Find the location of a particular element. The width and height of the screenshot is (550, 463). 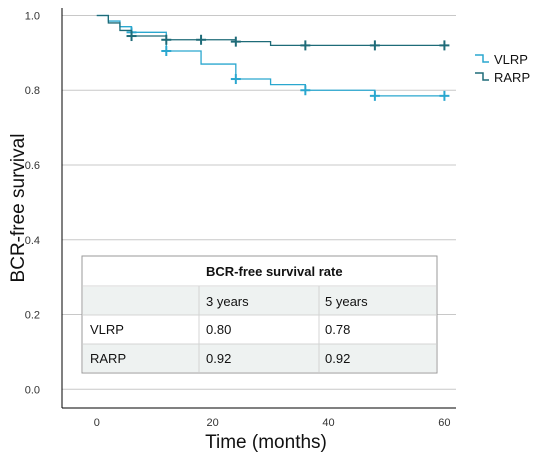

y-tick-label: 0.2 is located at coordinates (32, 316).